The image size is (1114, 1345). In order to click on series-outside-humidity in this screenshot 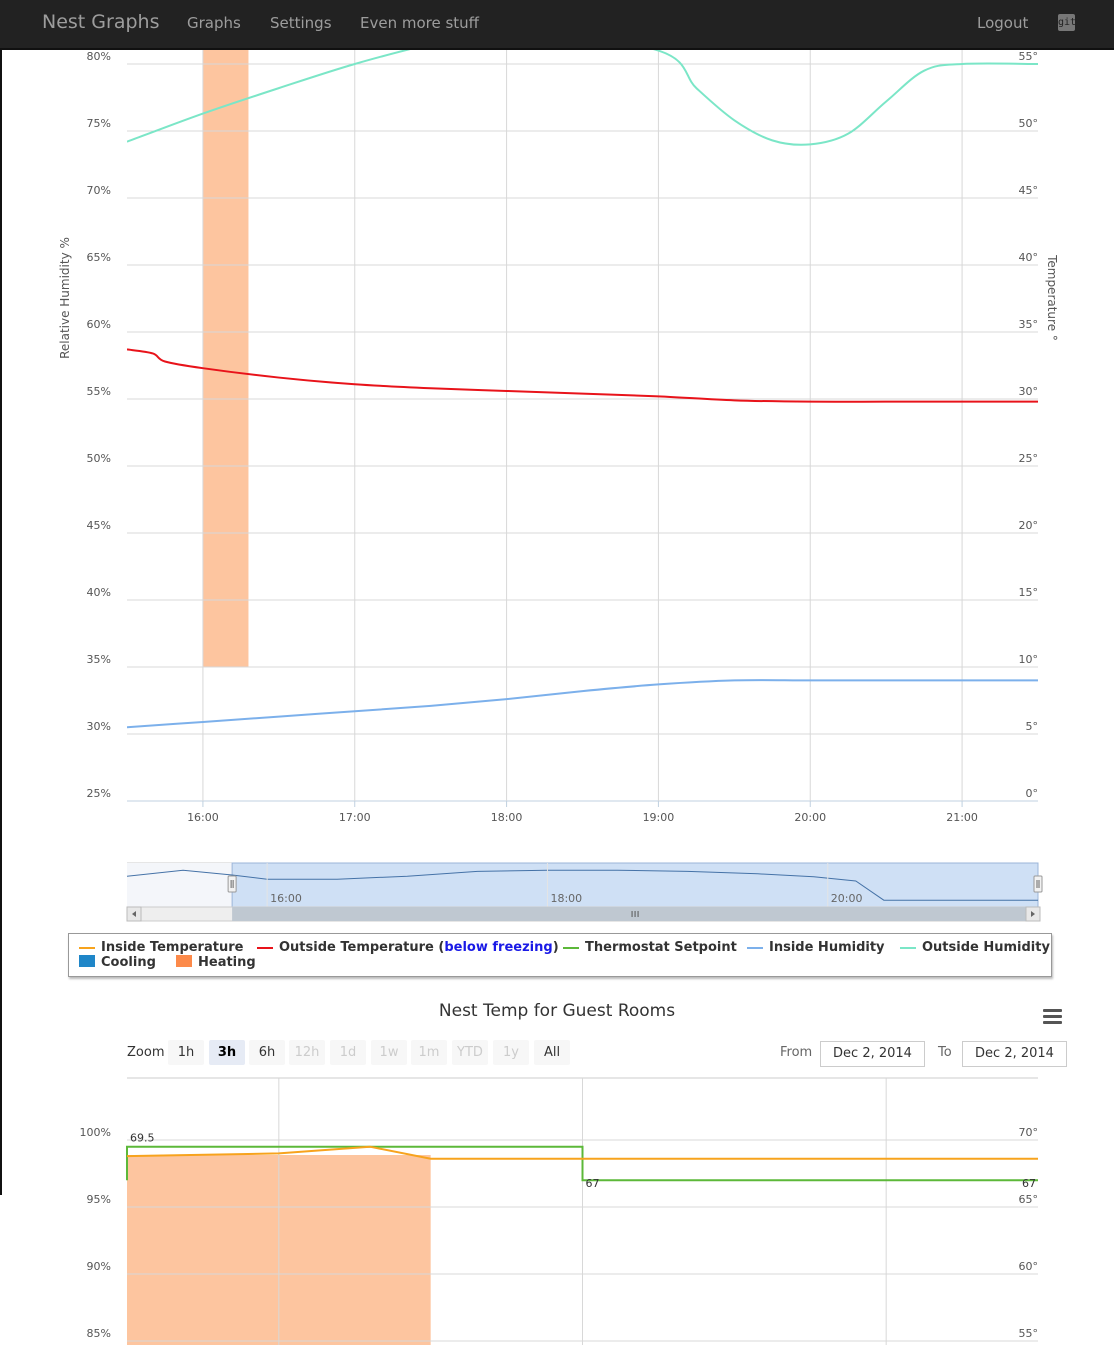, I will do `click(582, 98)`.